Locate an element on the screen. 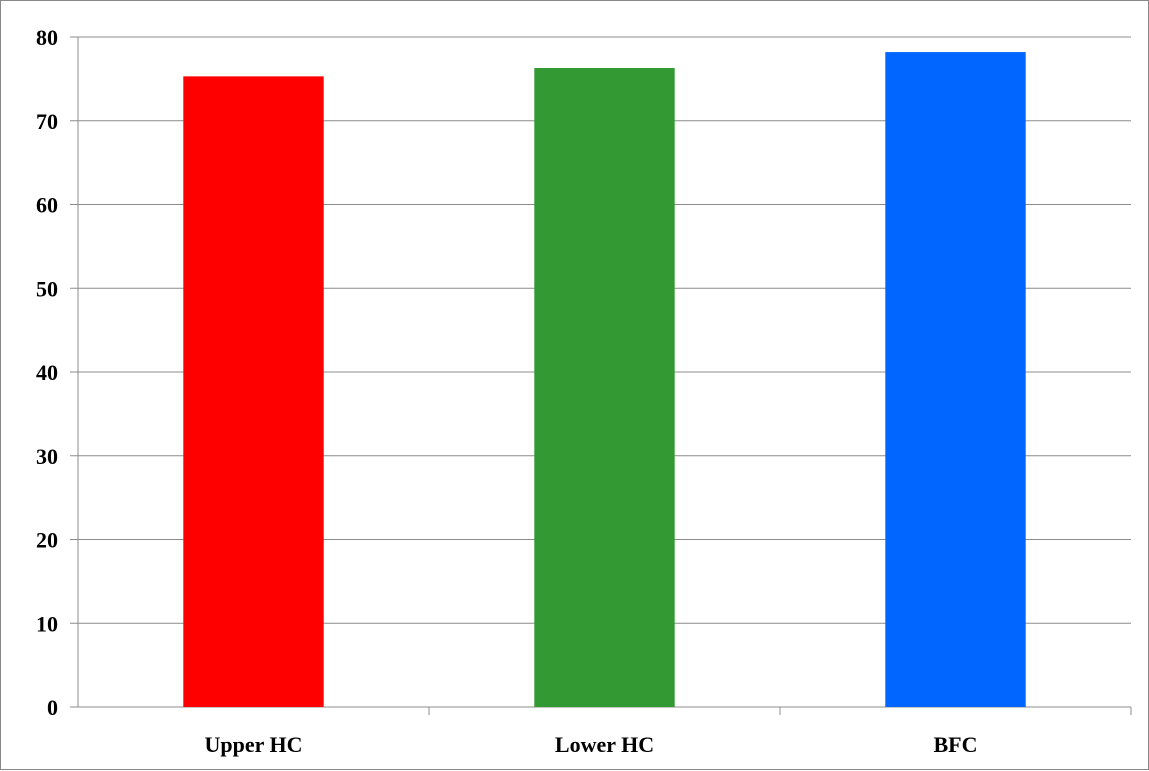  bar-bfc is located at coordinates (955, 379).